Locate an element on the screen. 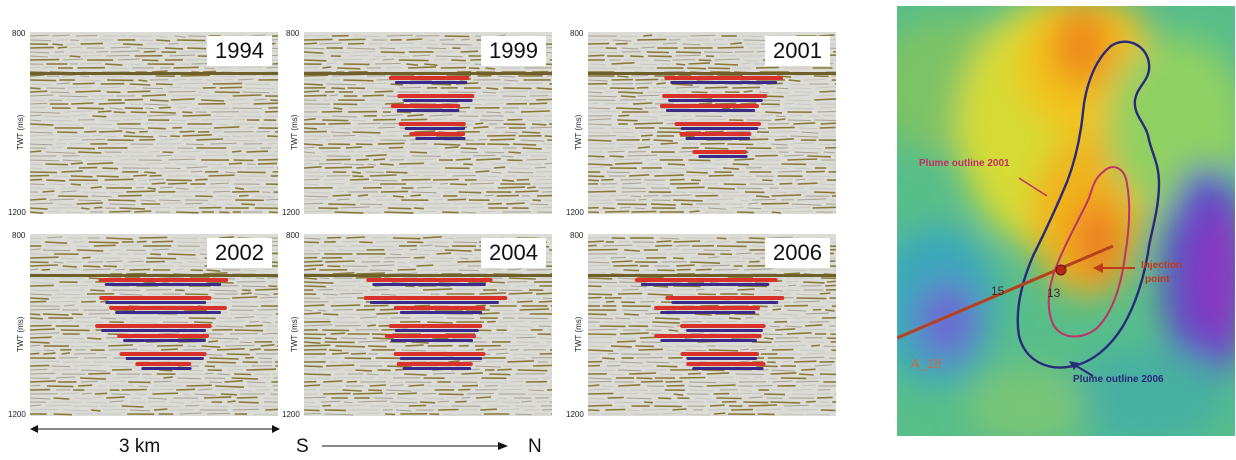 This screenshot has width=1236, height=460. panel-year-label: 2004 is located at coordinates (513, 253).